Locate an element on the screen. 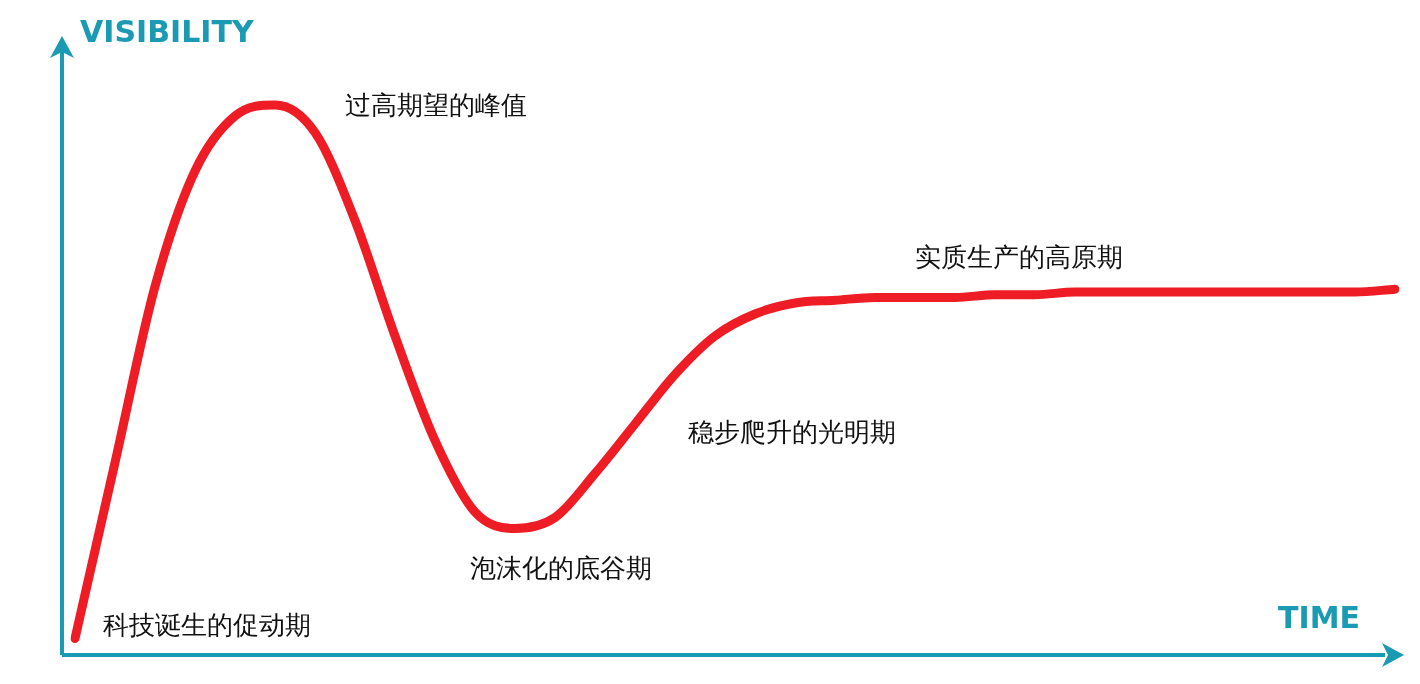  annotation: 过高期望的峰值 is located at coordinates (436, 105).